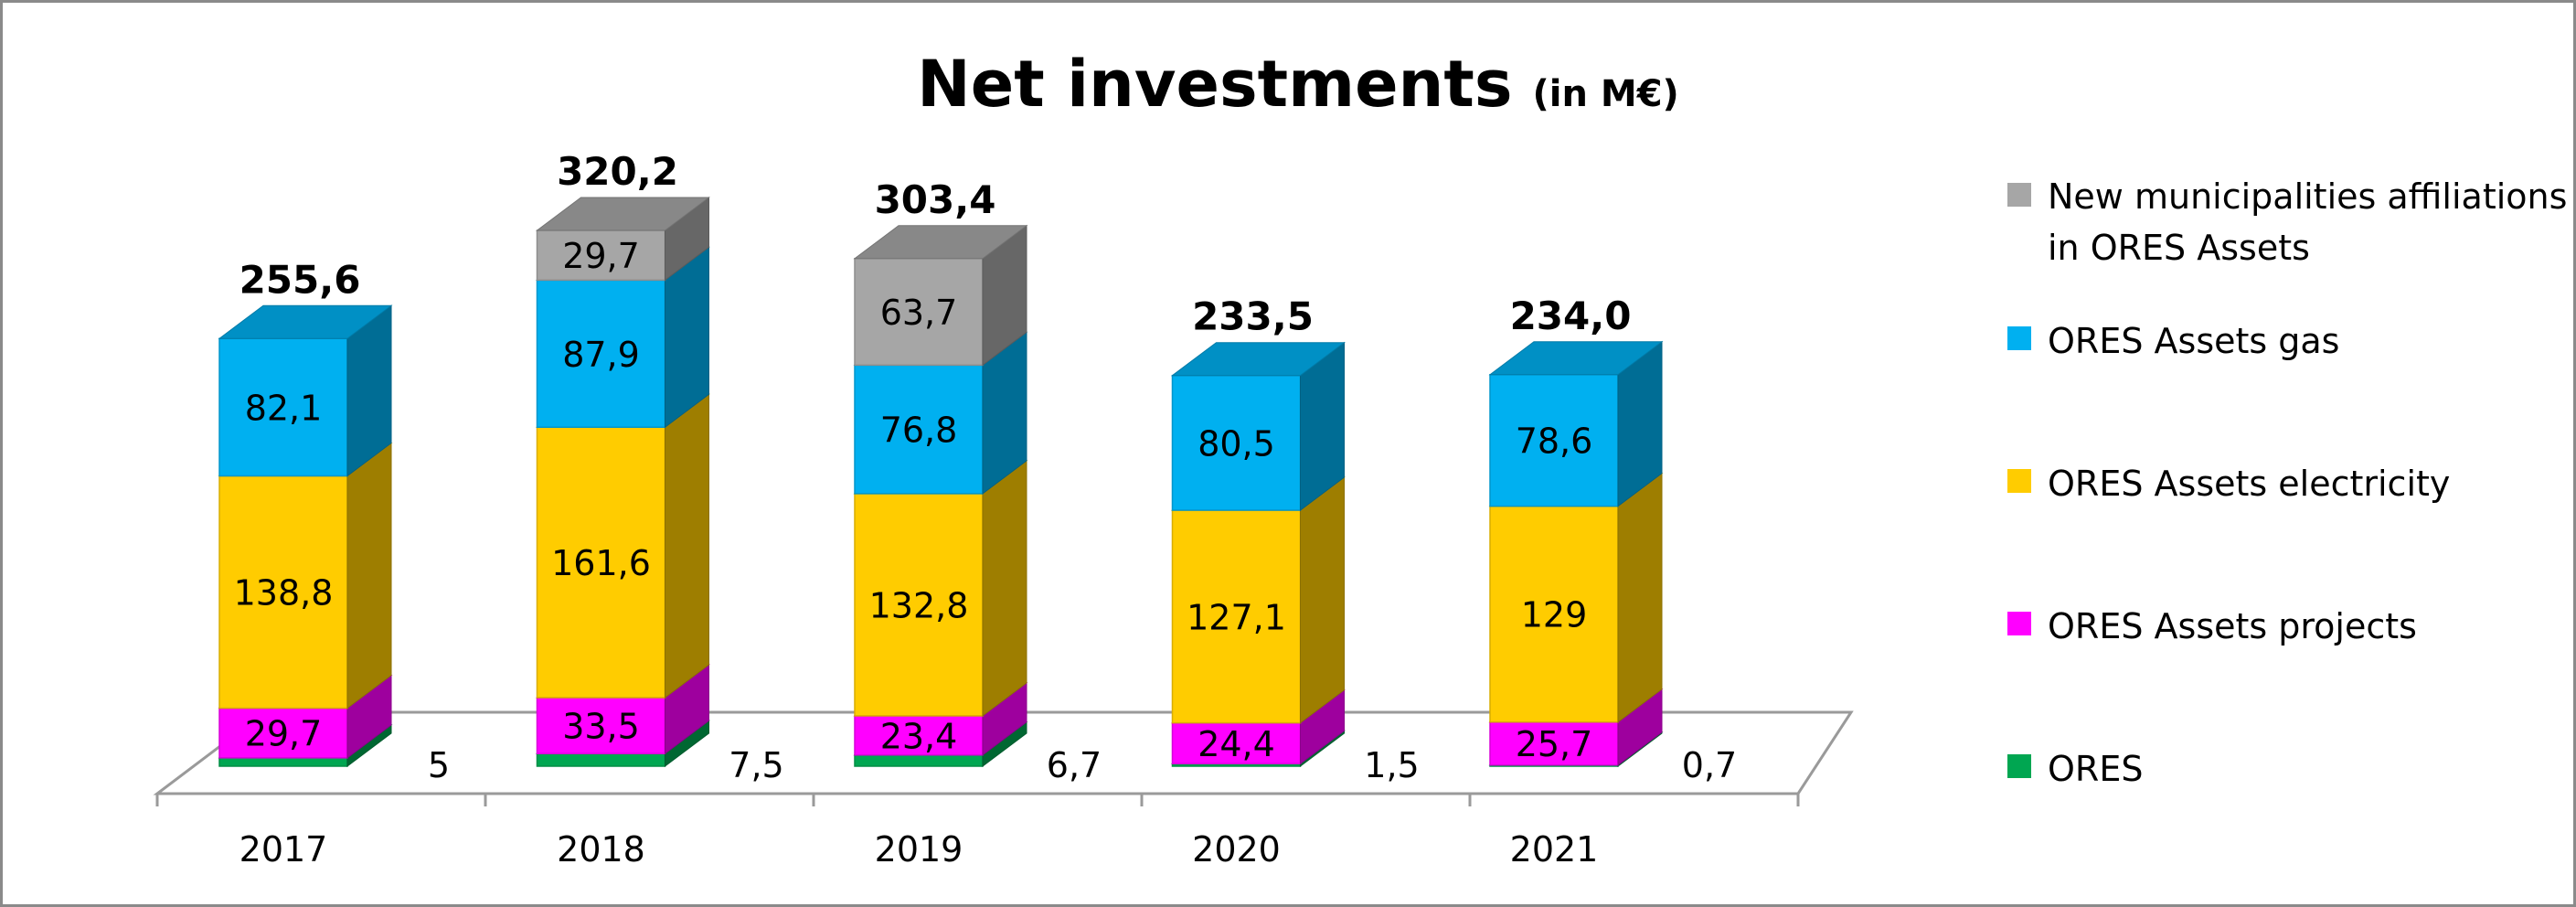 This screenshot has height=907, width=2576. What do you see at coordinates (1253, 316) in the screenshot?
I see `total-label: 233,5` at bounding box center [1253, 316].